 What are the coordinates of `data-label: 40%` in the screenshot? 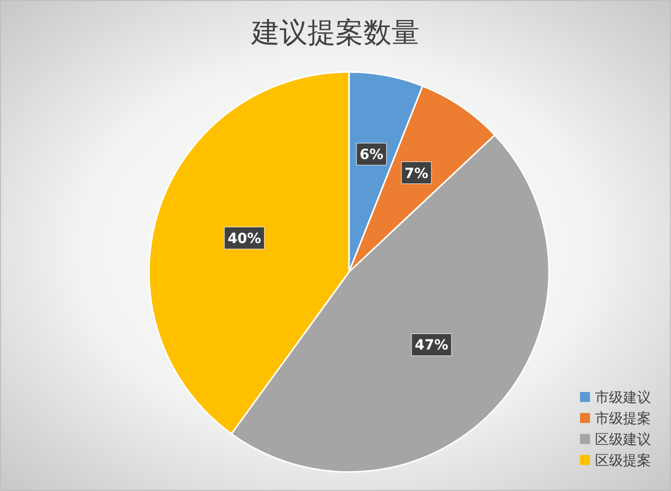 It's located at (245, 239).